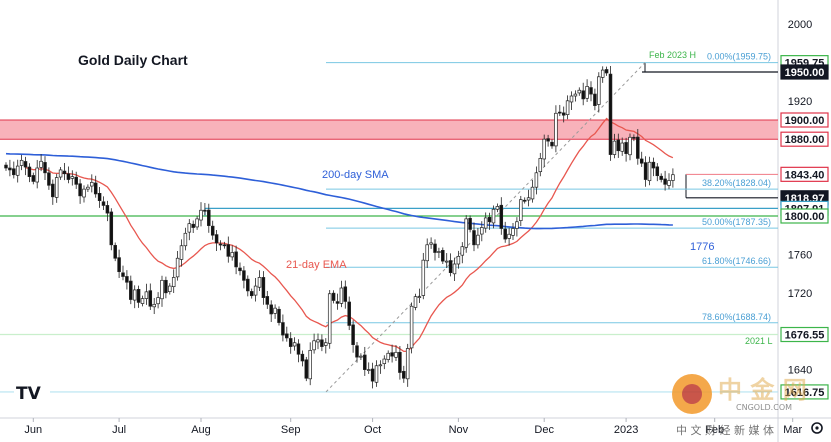  Describe the element at coordinates (792, 430) in the screenshot. I see `x-tick-label-9: Mar` at that location.